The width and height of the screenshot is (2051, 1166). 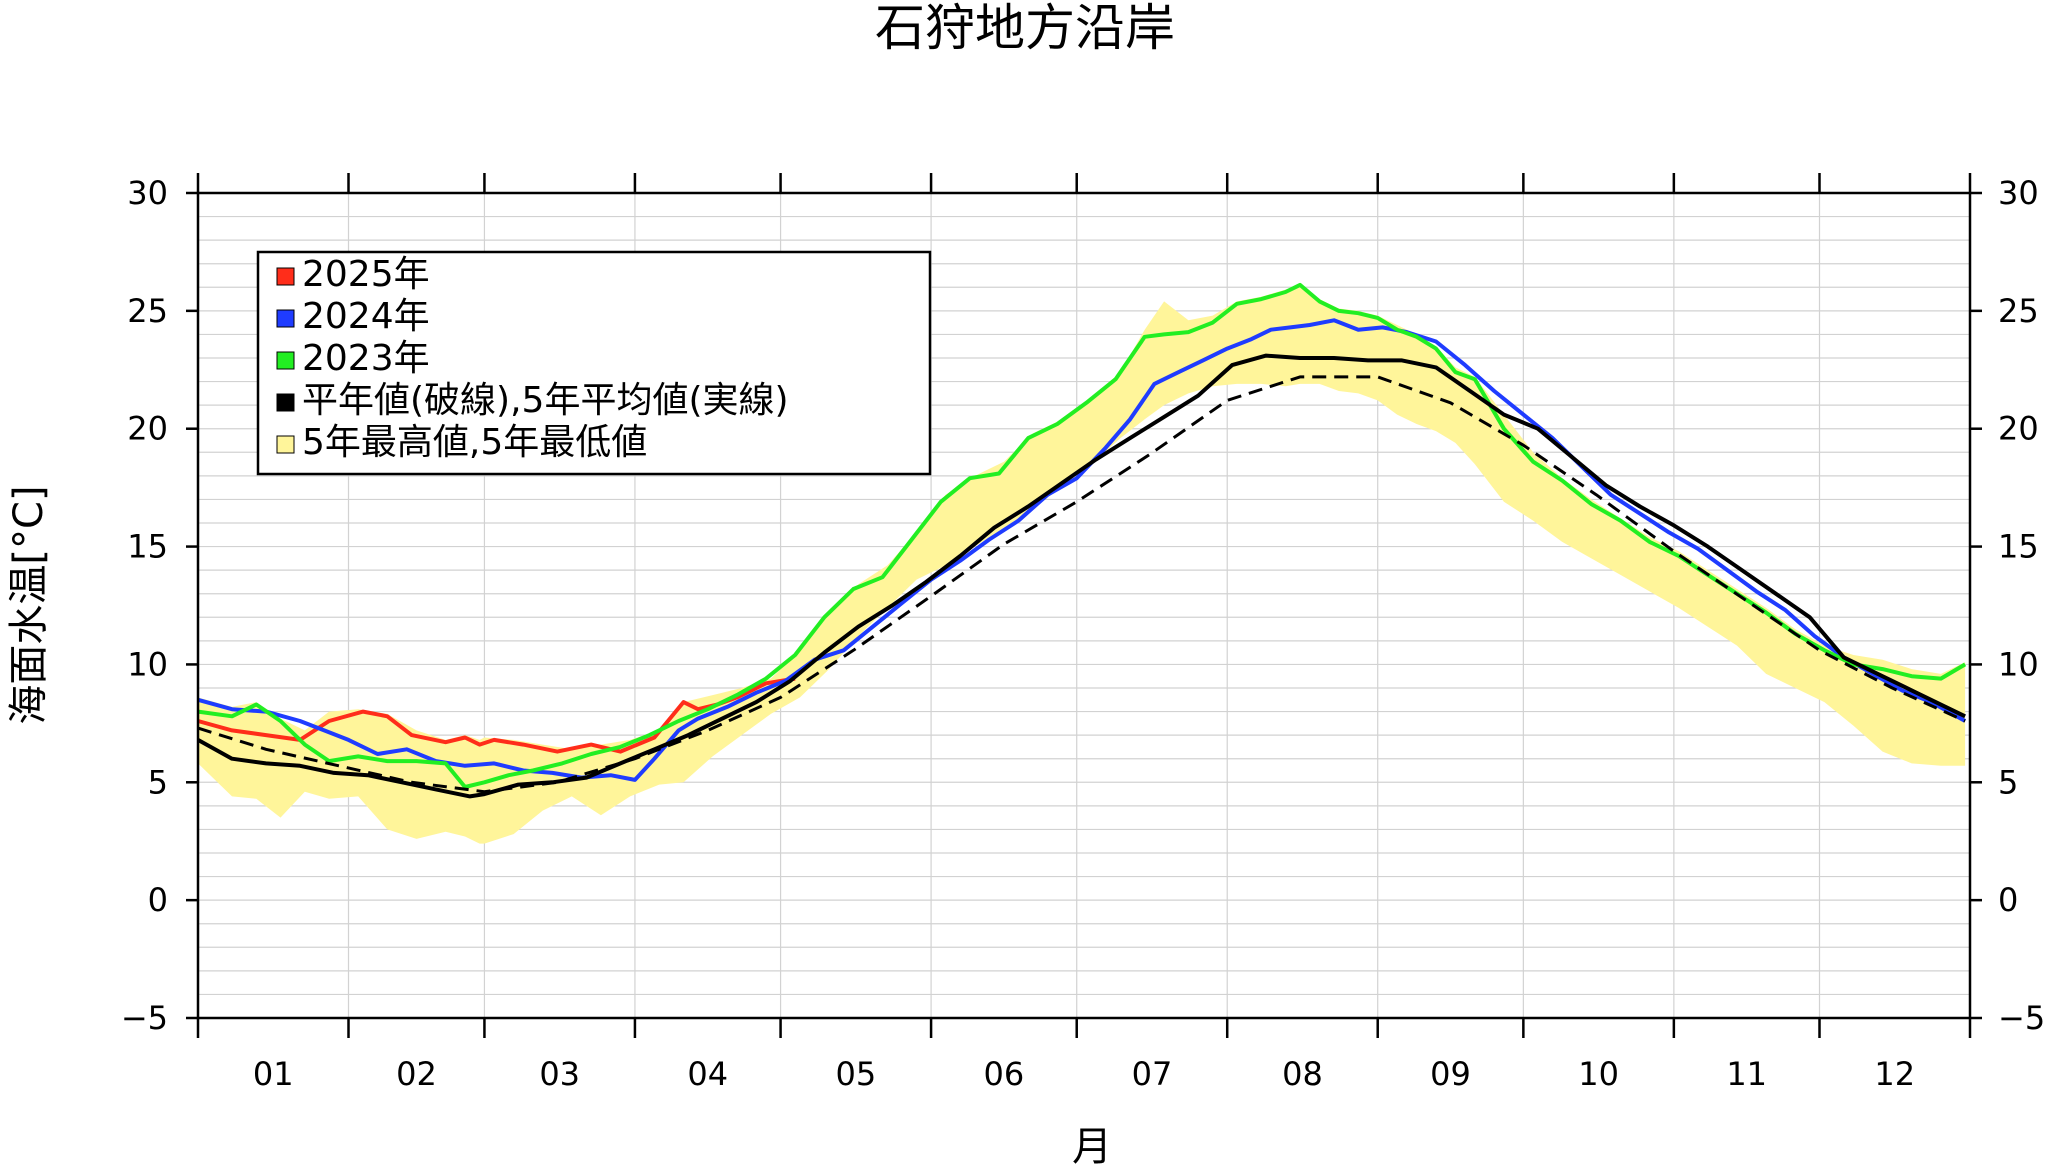 I want to click on y-tick-label-right: 30, so click(x=2018, y=193).